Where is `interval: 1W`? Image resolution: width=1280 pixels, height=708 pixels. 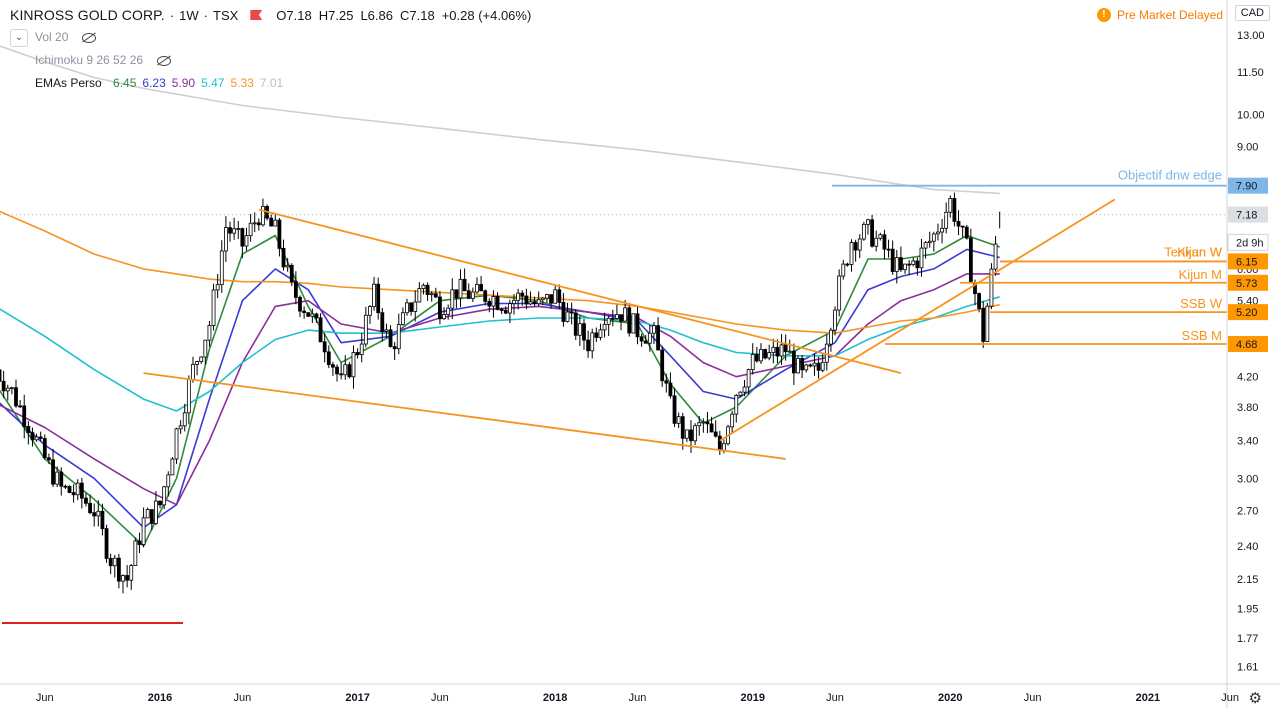
interval: 1W is located at coordinates (189, 15).